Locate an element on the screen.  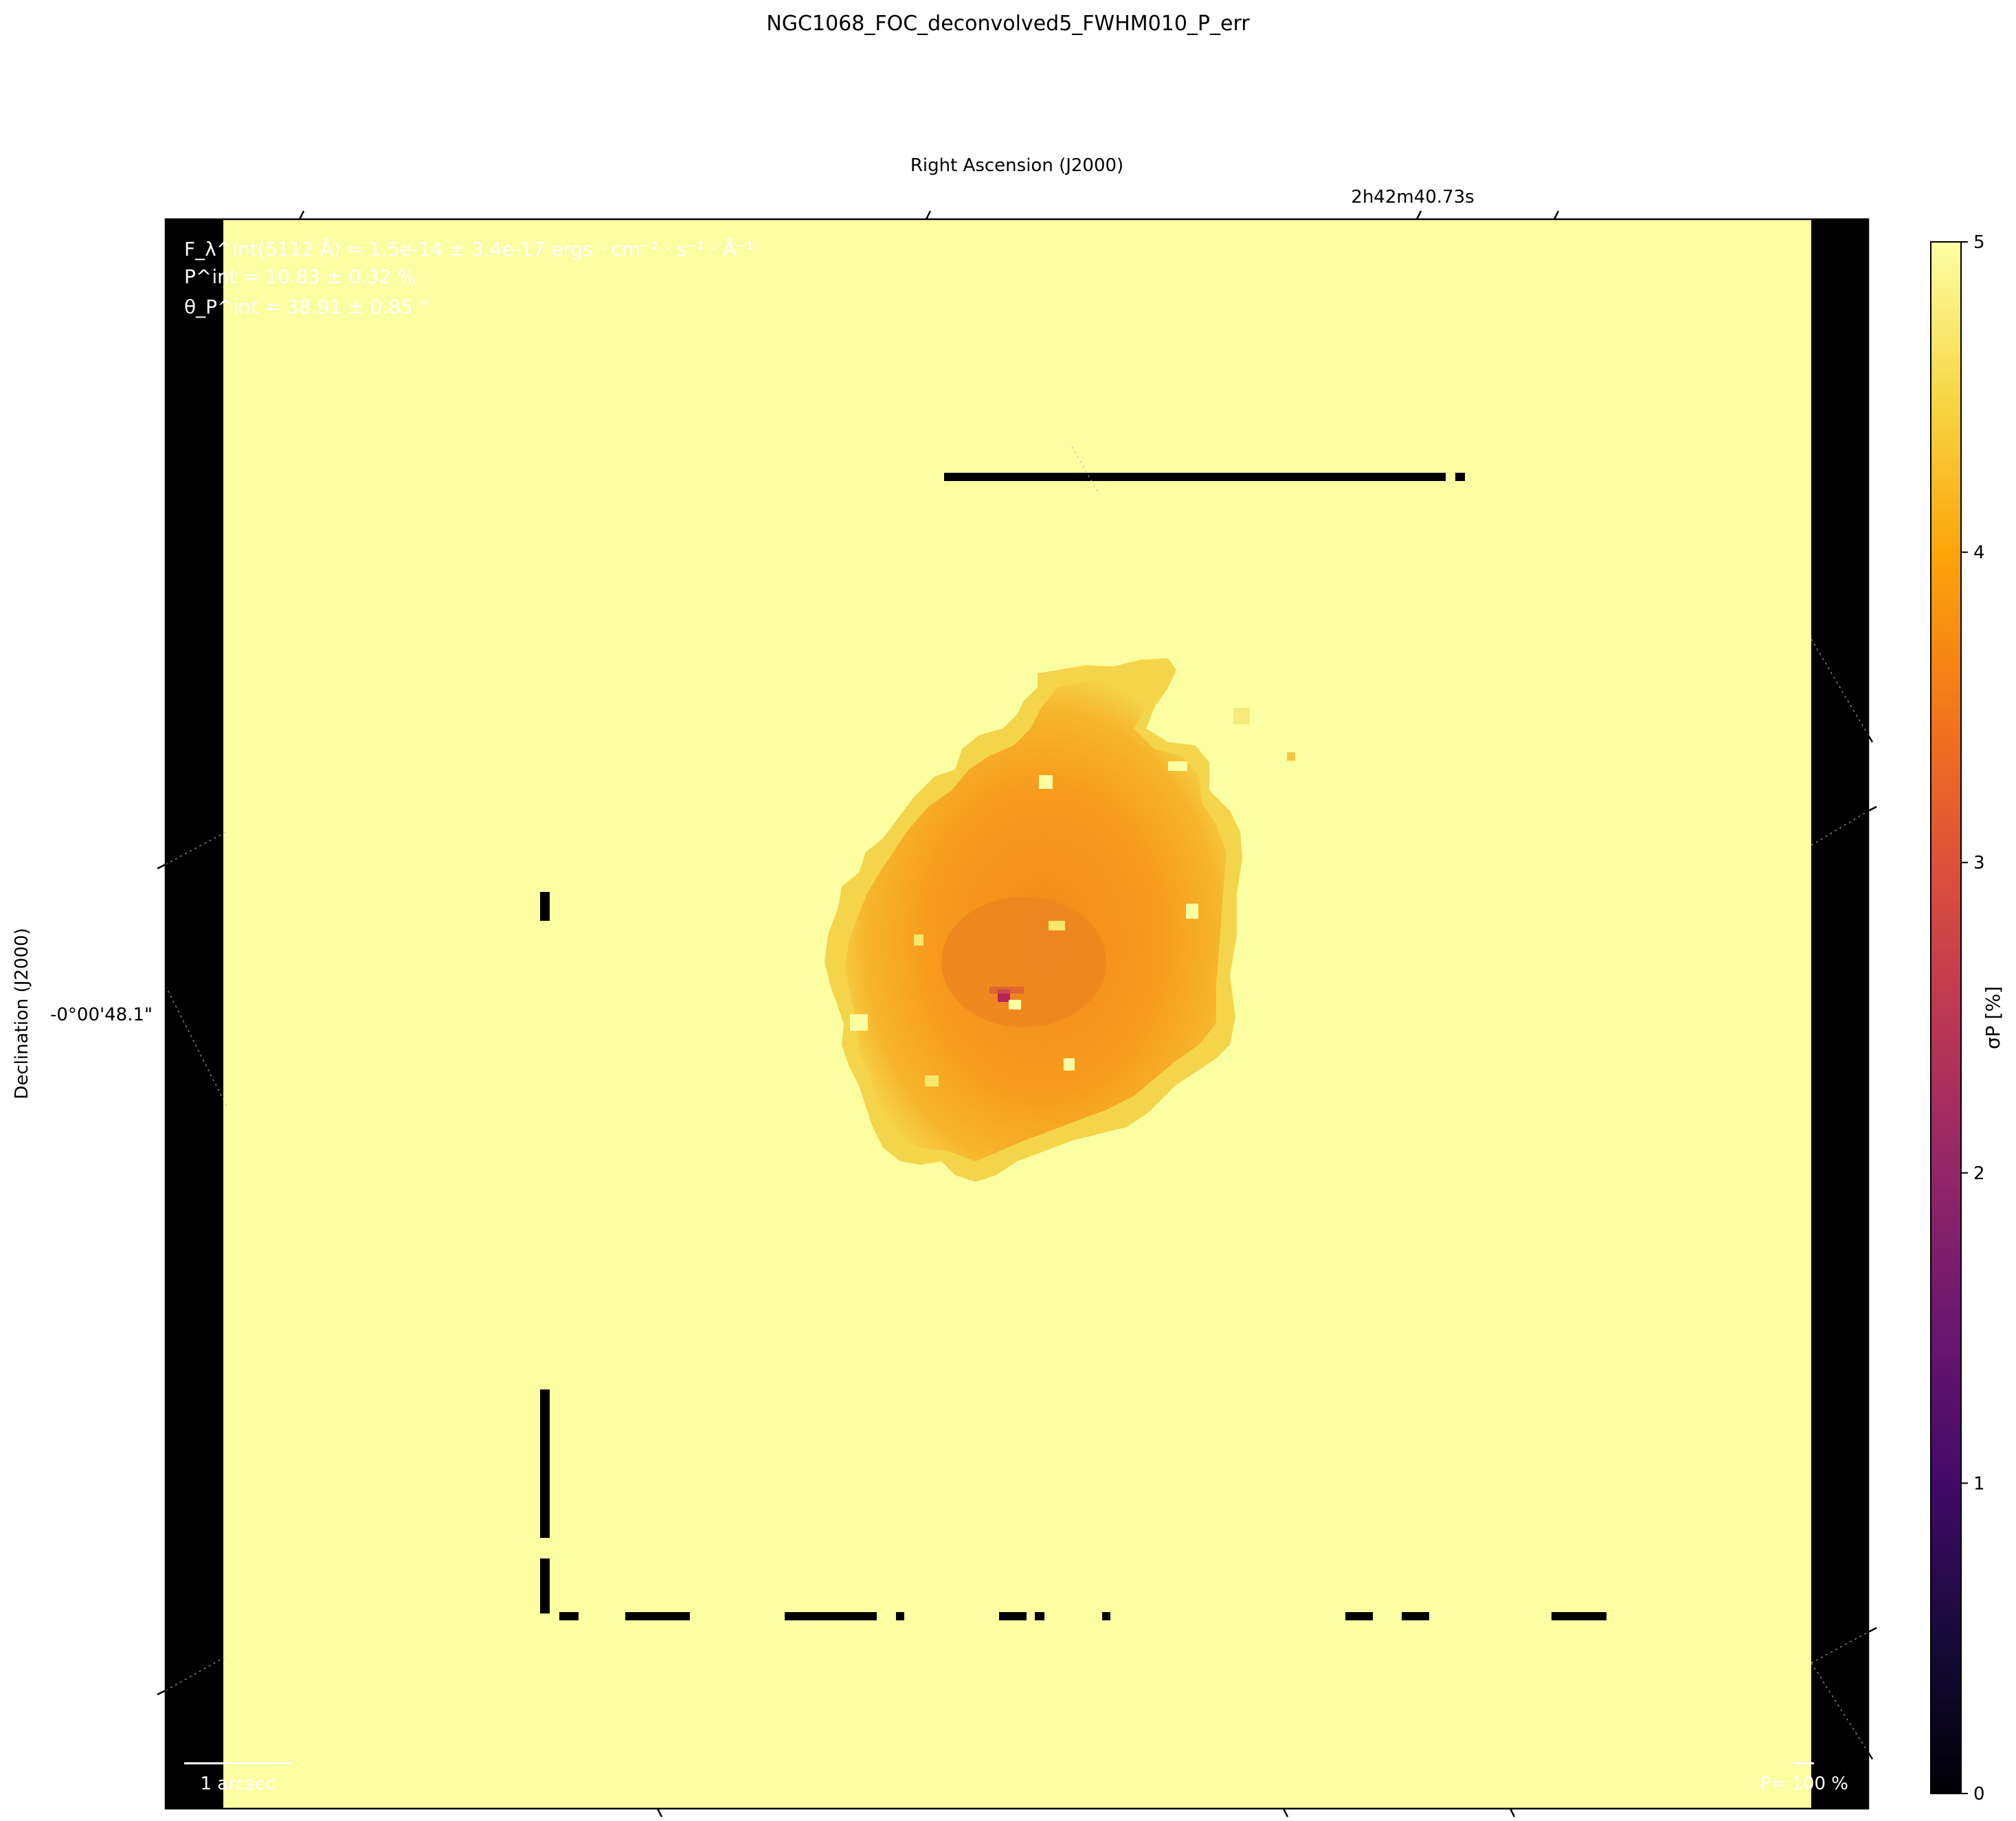
x-axis-label: Right Ascension (J2000) is located at coordinates (1016, 165).